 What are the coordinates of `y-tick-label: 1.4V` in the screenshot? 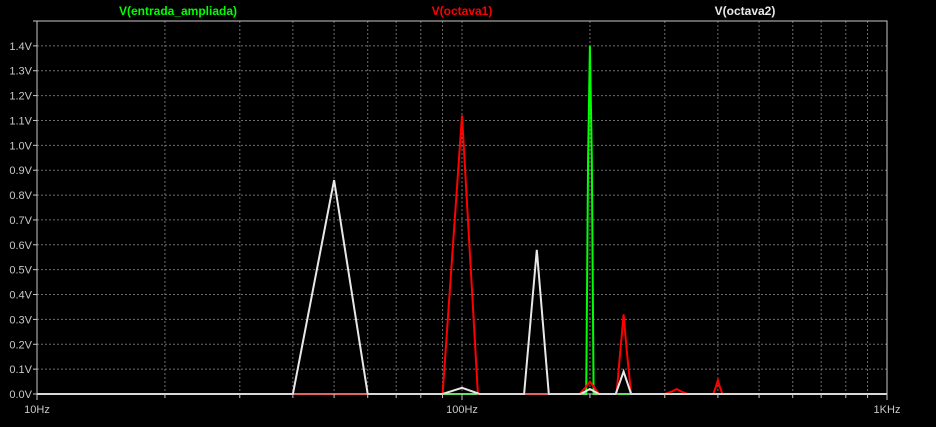 It's located at (20, 47).